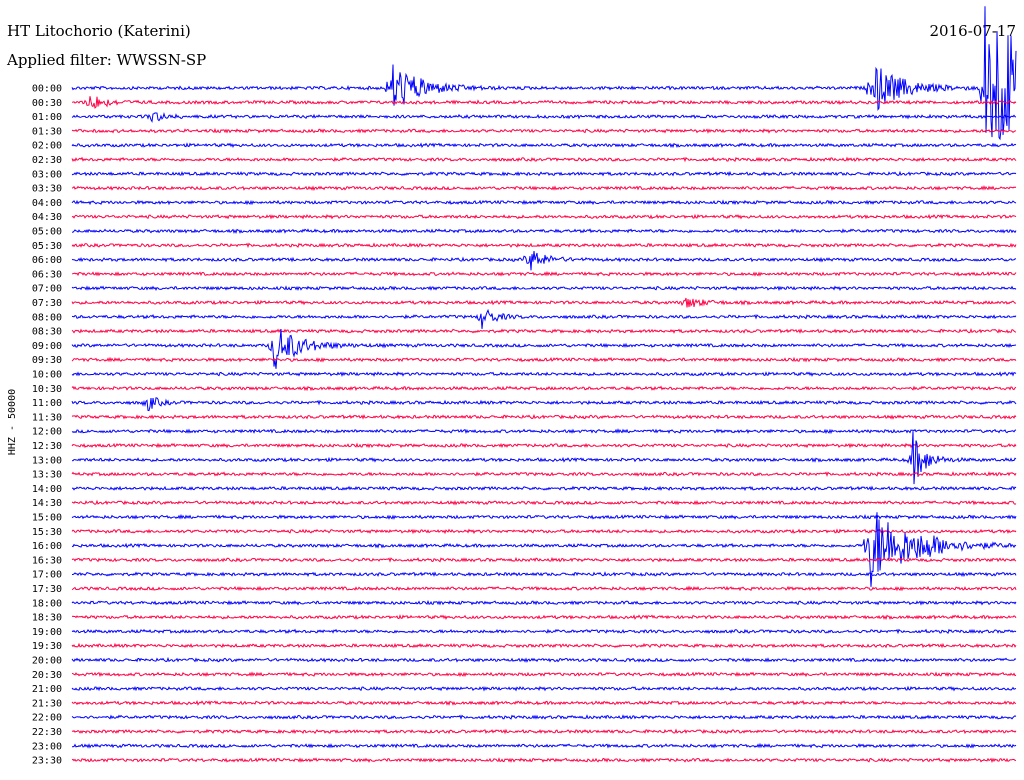  I want to click on row-label-1230: 12:30, so click(47, 446).